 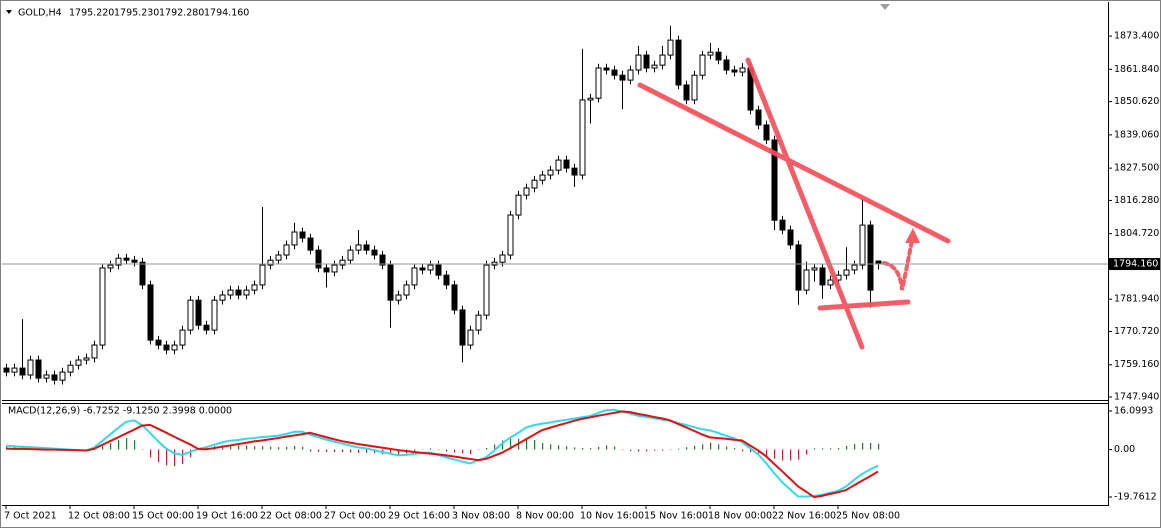 I want to click on x-tick-label: 18 Nov 00:00, so click(x=740, y=516).